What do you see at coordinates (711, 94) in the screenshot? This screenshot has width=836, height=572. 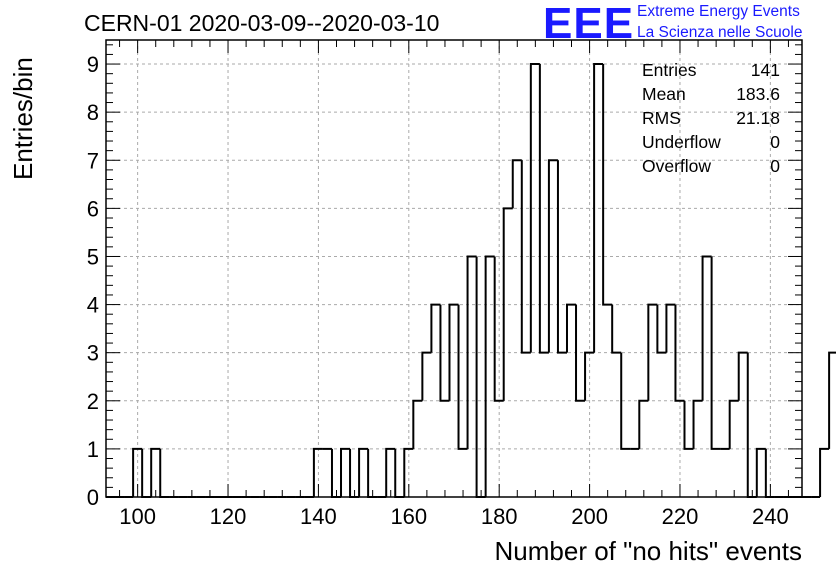 I see `stats-row-mean: Mean 183.6` at bounding box center [711, 94].